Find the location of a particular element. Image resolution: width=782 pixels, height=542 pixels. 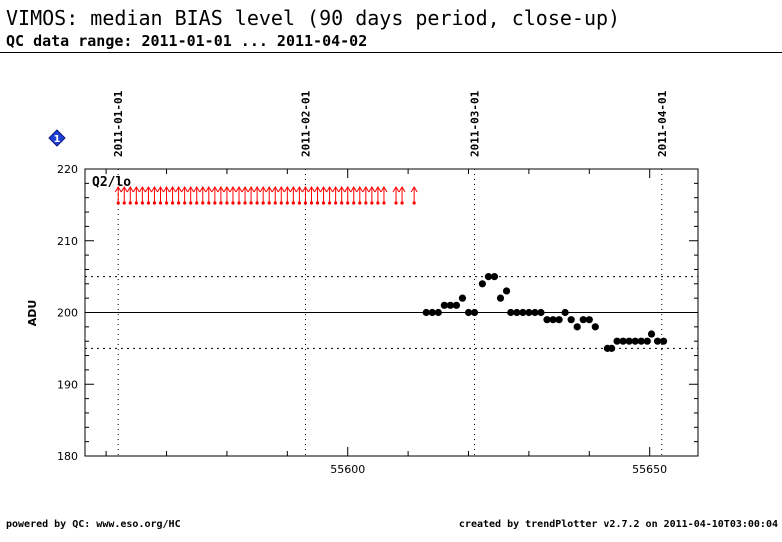

info-diamond-icon: 1 is located at coordinates (57, 138).